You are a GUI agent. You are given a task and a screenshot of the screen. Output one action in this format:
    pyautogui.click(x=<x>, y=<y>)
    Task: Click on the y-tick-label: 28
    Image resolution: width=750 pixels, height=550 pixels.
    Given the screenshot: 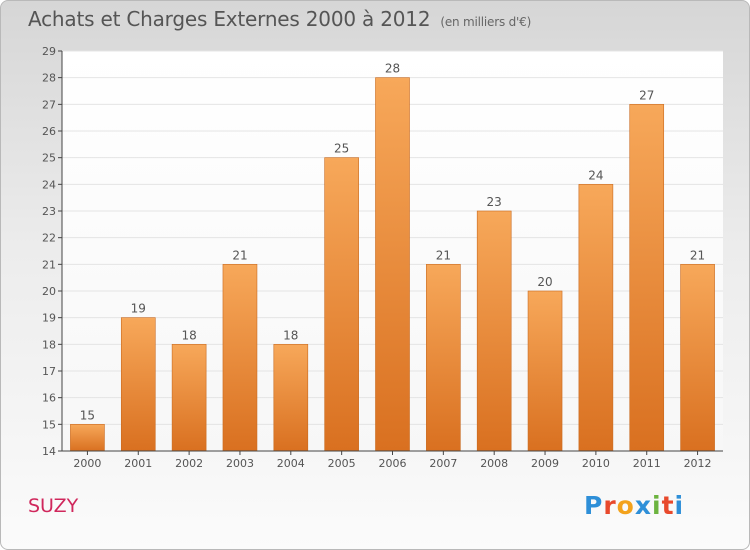 What is the action you would take?
    pyautogui.click(x=49, y=78)
    